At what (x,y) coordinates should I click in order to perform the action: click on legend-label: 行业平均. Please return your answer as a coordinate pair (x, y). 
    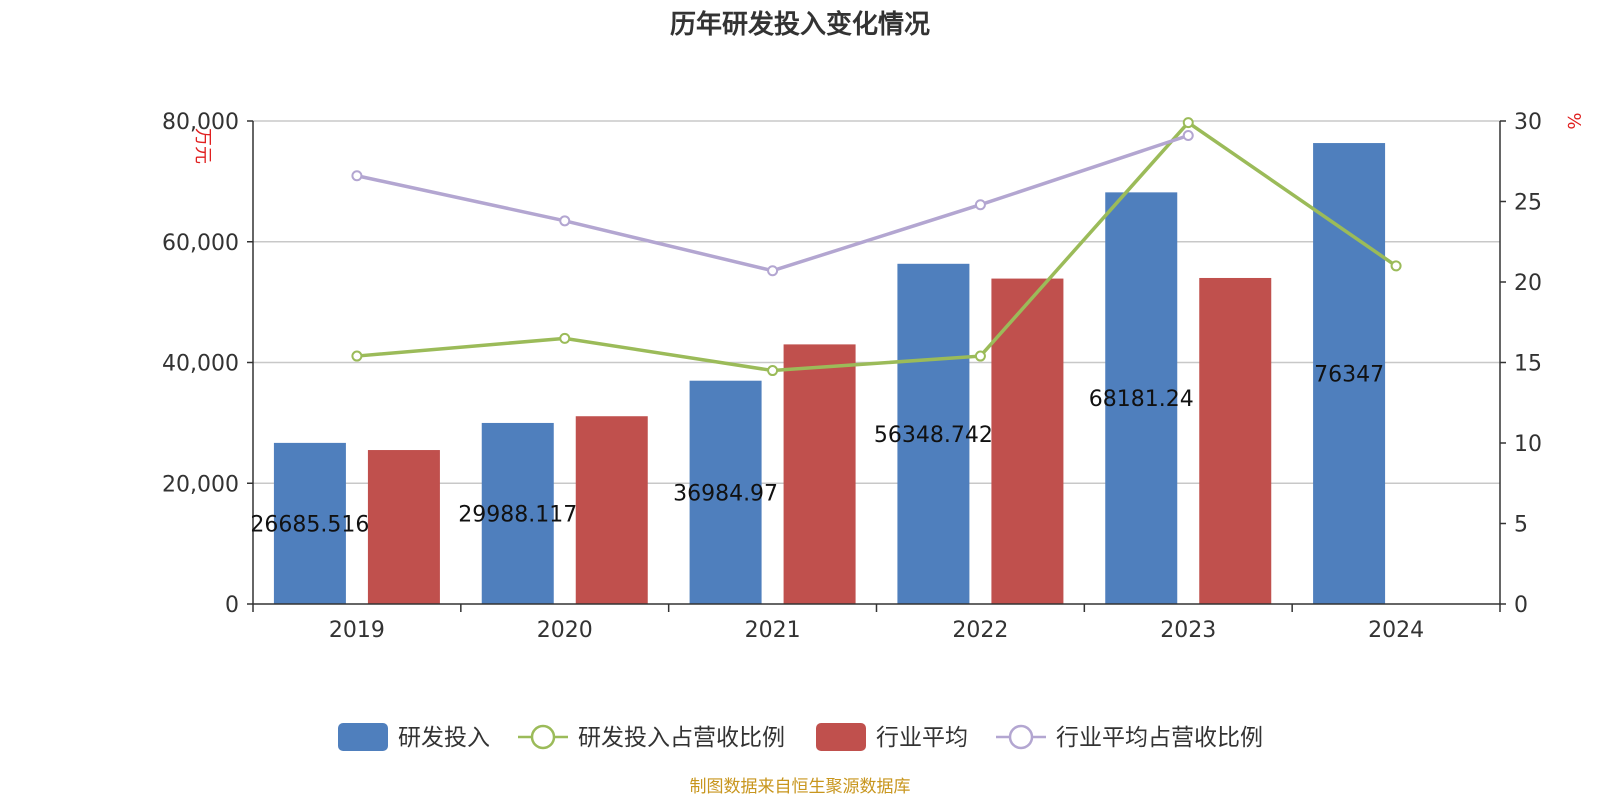
    Looking at the image, I should click on (922, 738).